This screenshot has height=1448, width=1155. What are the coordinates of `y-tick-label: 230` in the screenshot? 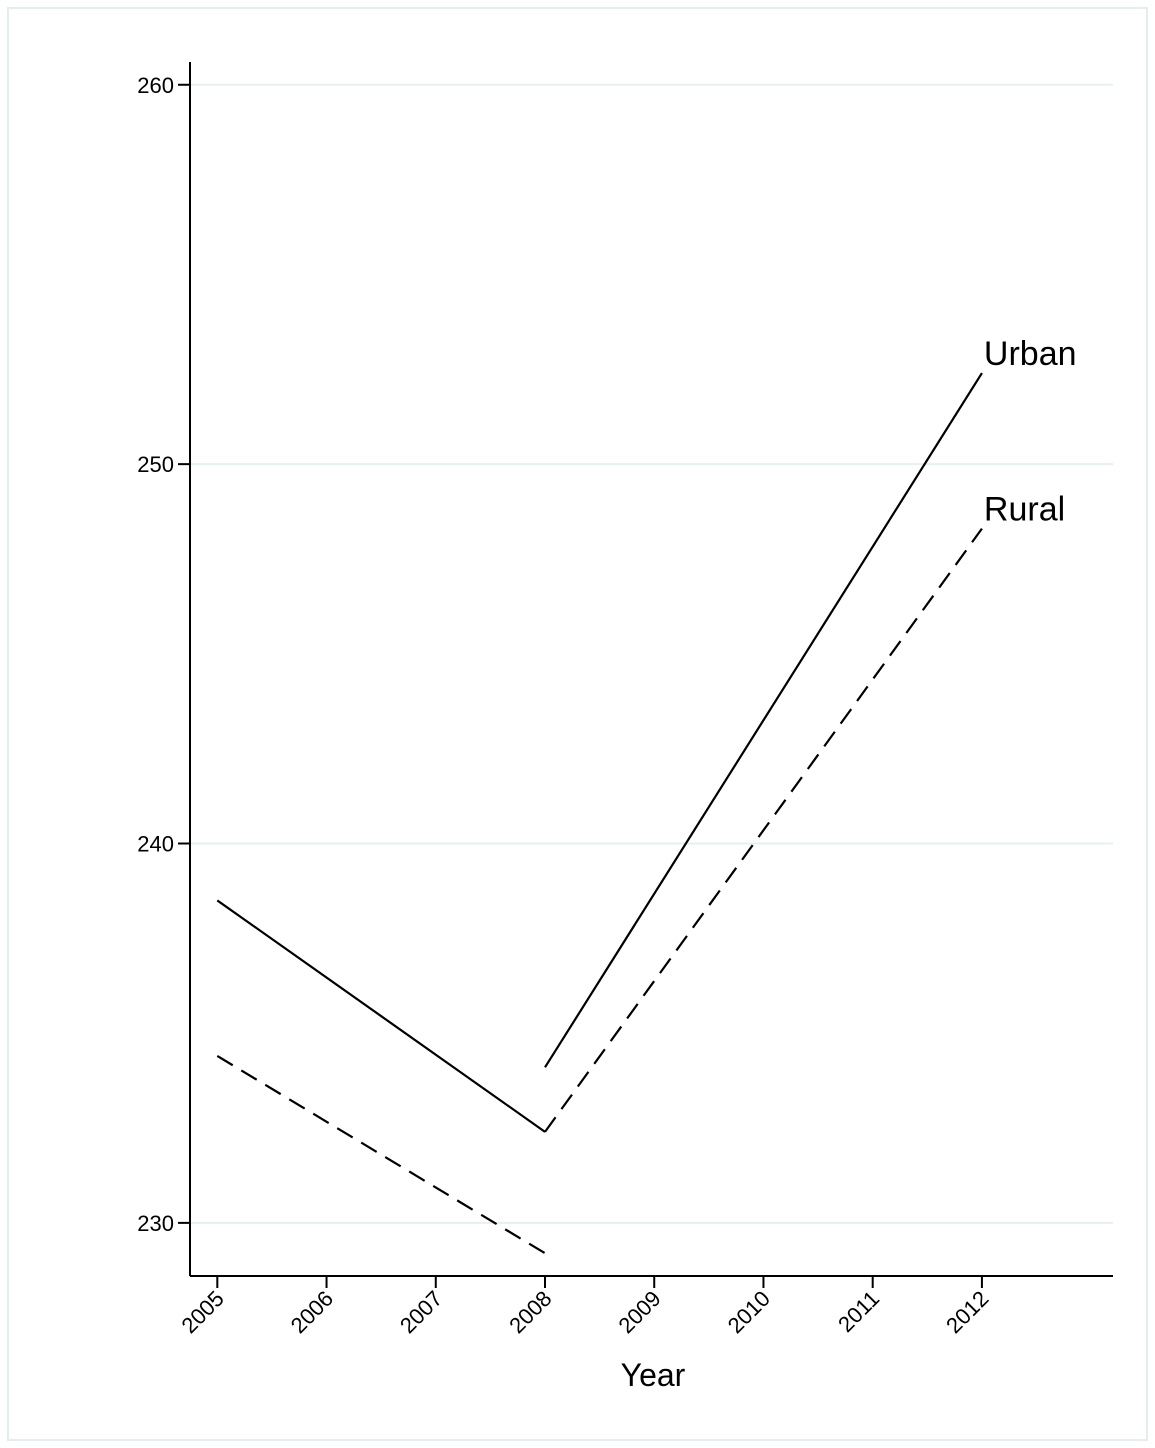 It's located at (155, 1223).